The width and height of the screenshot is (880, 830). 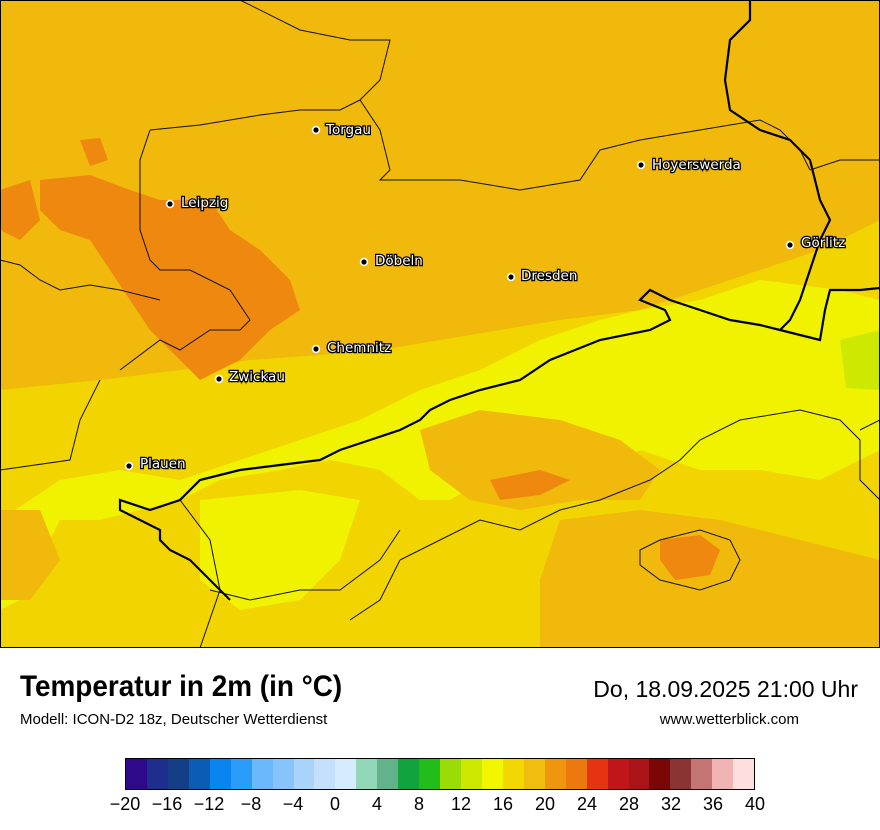 I want to click on city-label: Plauen, so click(x=163, y=464).